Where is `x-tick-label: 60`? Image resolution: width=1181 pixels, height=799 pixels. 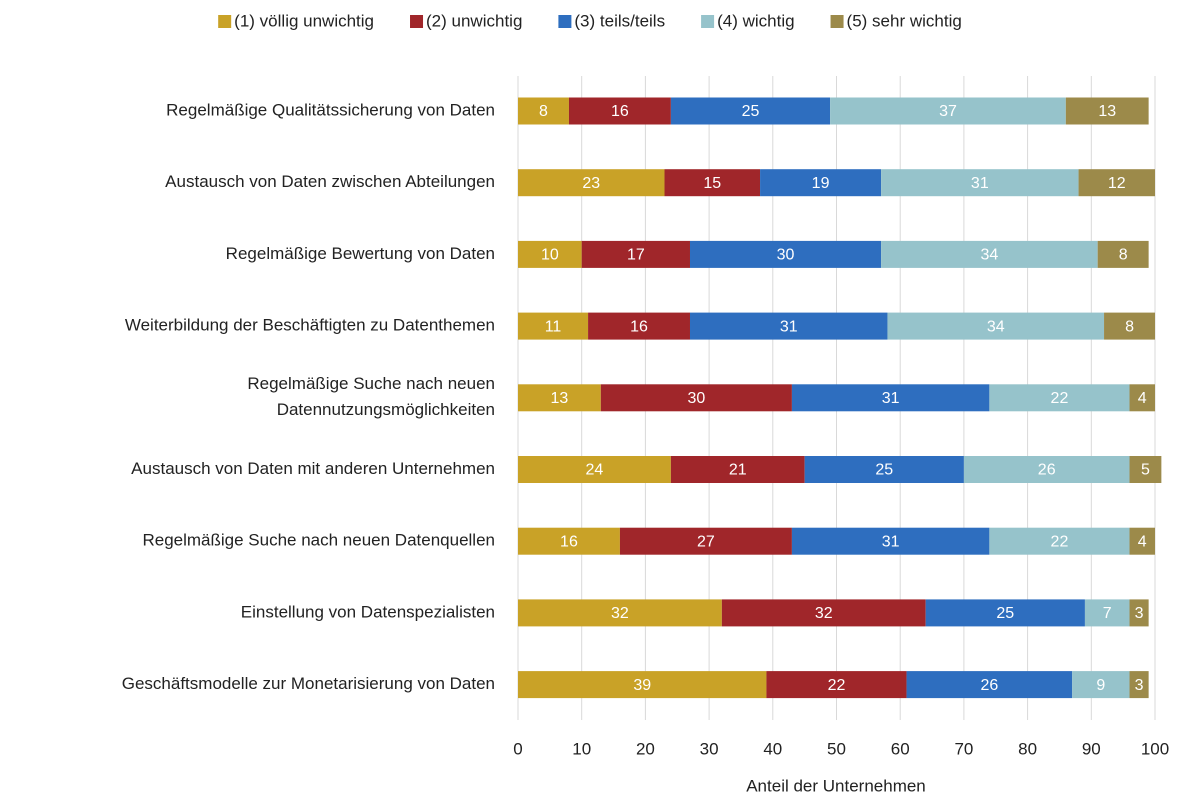
x-tick-label: 60 is located at coordinates (900, 748).